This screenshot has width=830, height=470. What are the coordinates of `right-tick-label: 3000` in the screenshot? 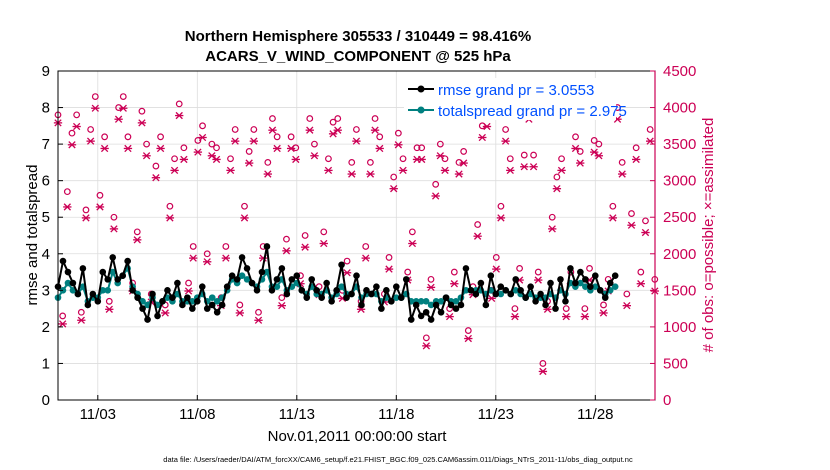 It's located at (679, 181).